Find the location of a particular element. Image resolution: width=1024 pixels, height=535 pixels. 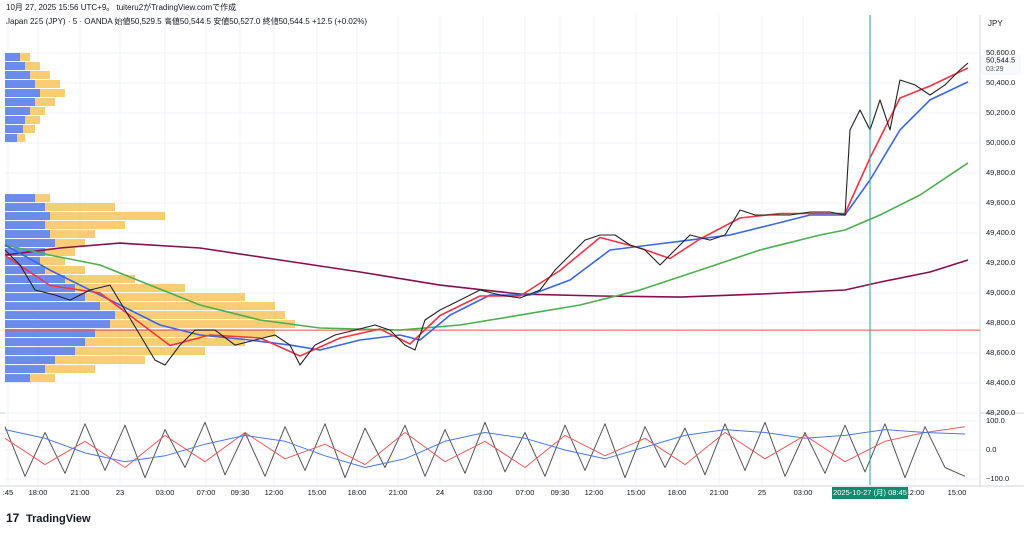

logo: 17 TradingView is located at coordinates (48, 518).